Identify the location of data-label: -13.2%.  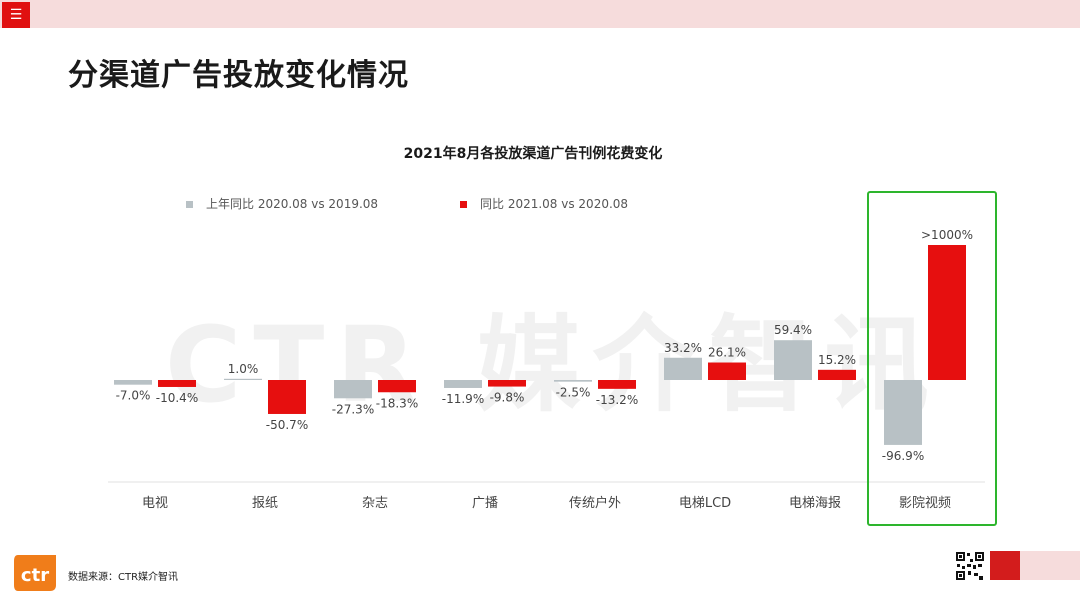
(617, 400).